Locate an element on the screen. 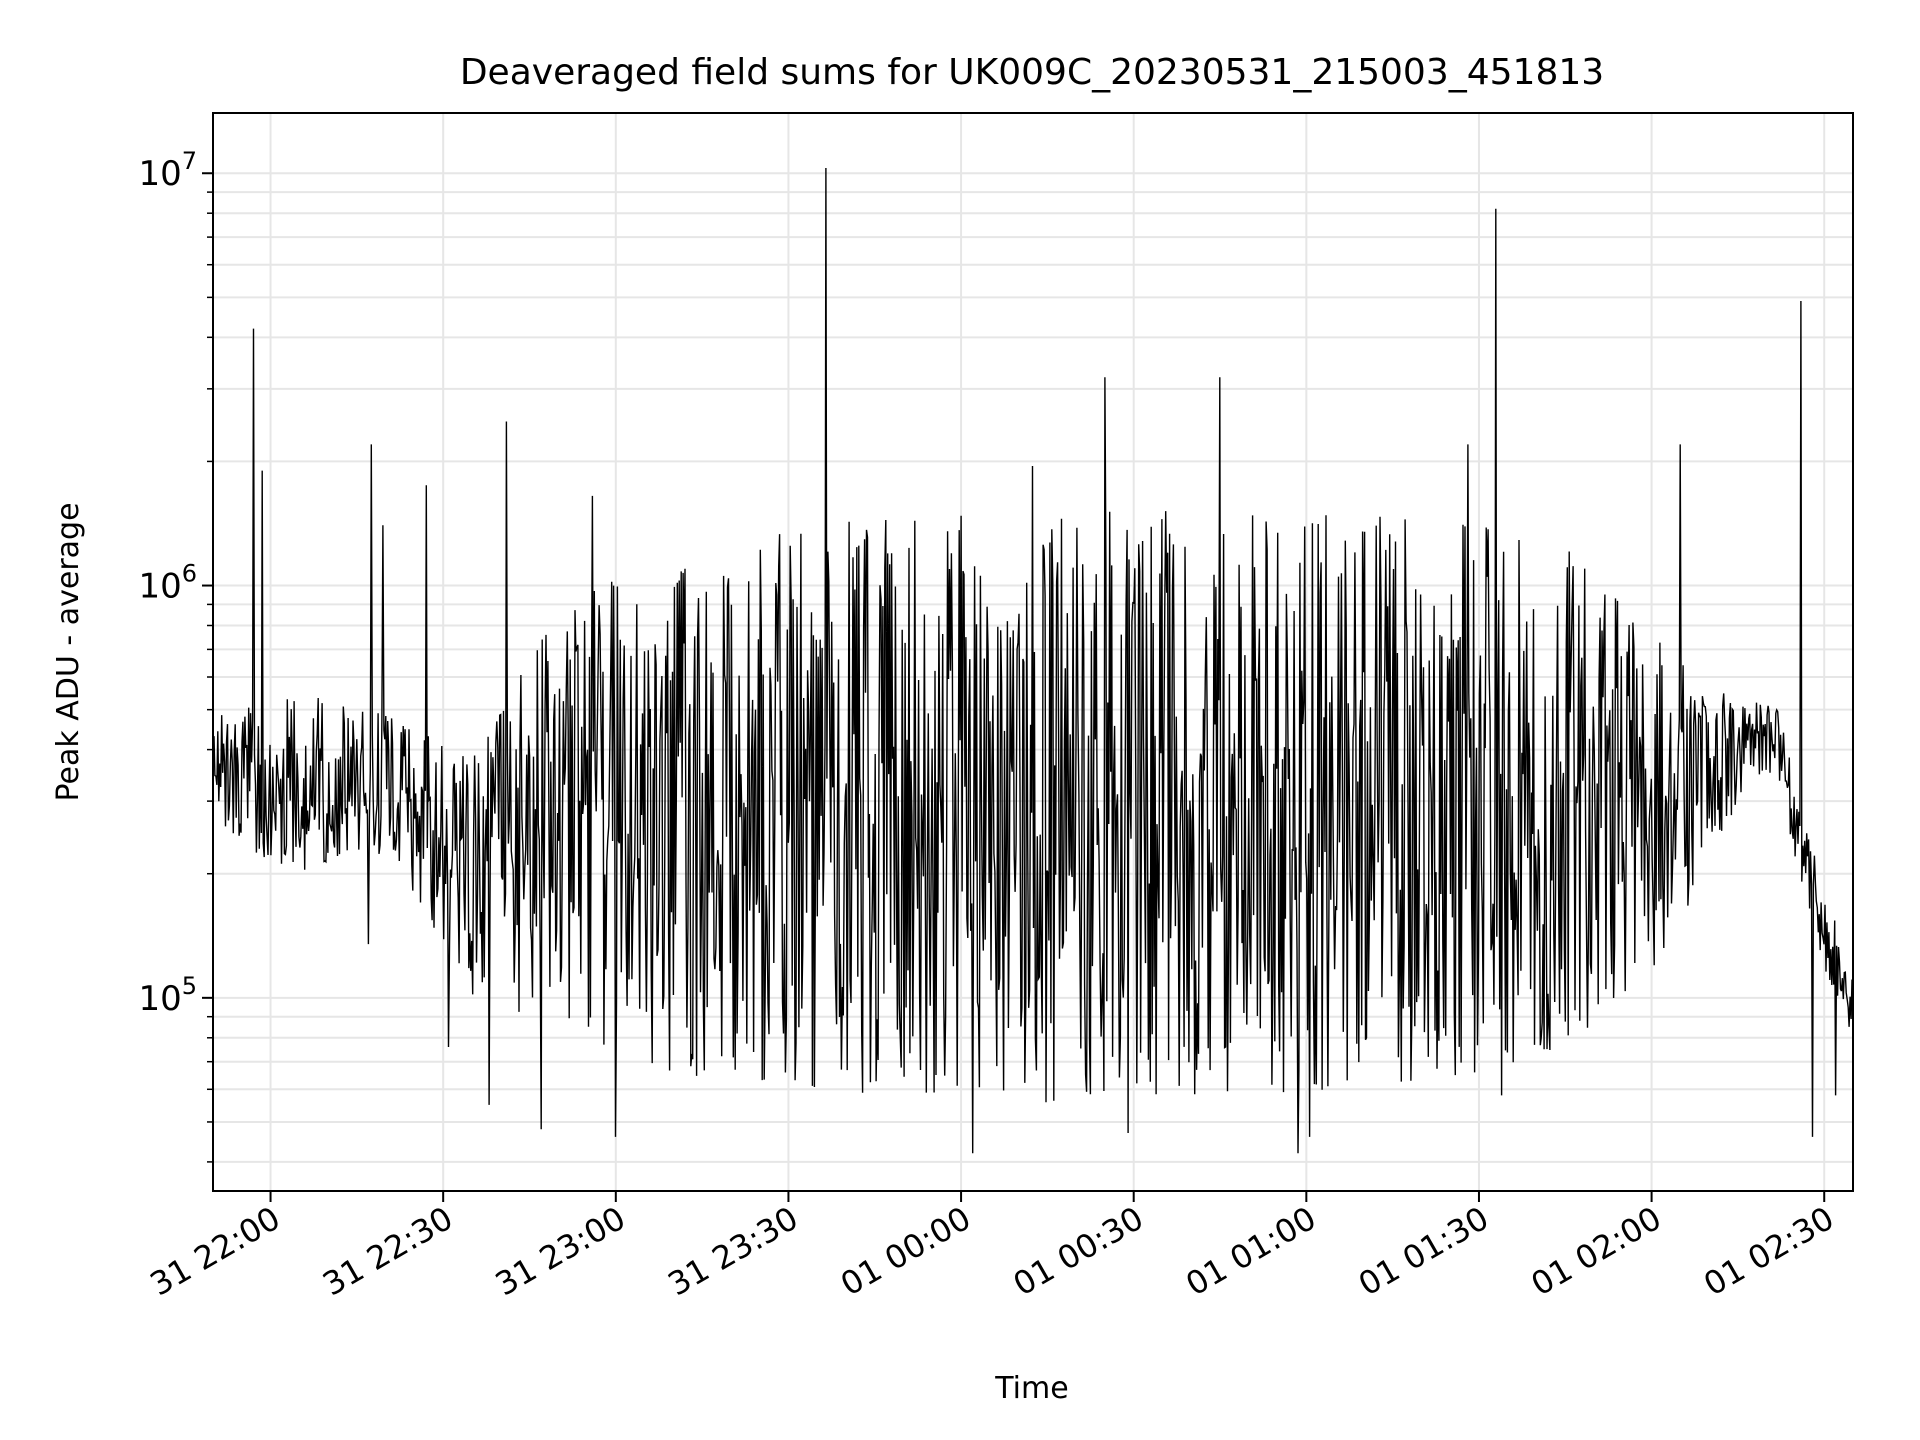 This screenshot has width=1920, height=1440. y-tick-label: 10⁵ is located at coordinates (167, 995).